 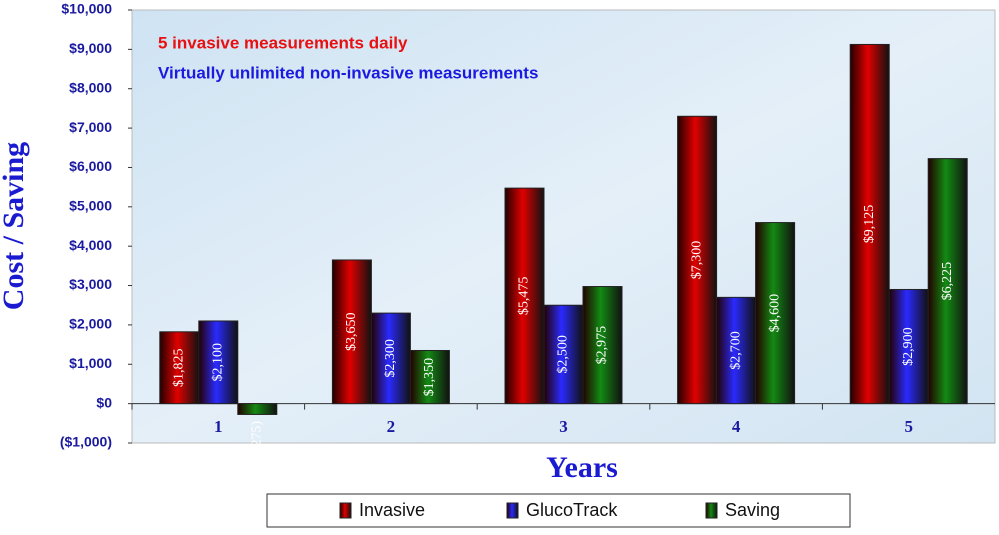 What do you see at coordinates (218, 426) in the screenshot?
I see `x-tick-label: 1` at bounding box center [218, 426].